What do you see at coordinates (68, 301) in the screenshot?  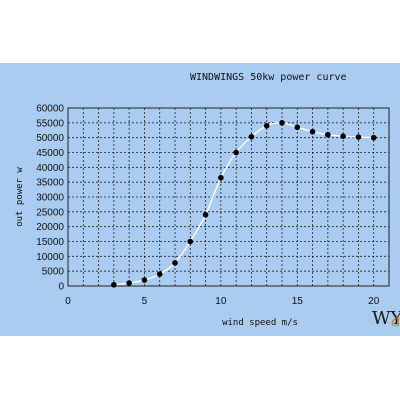 I see `x-tick-label: 0` at bounding box center [68, 301].